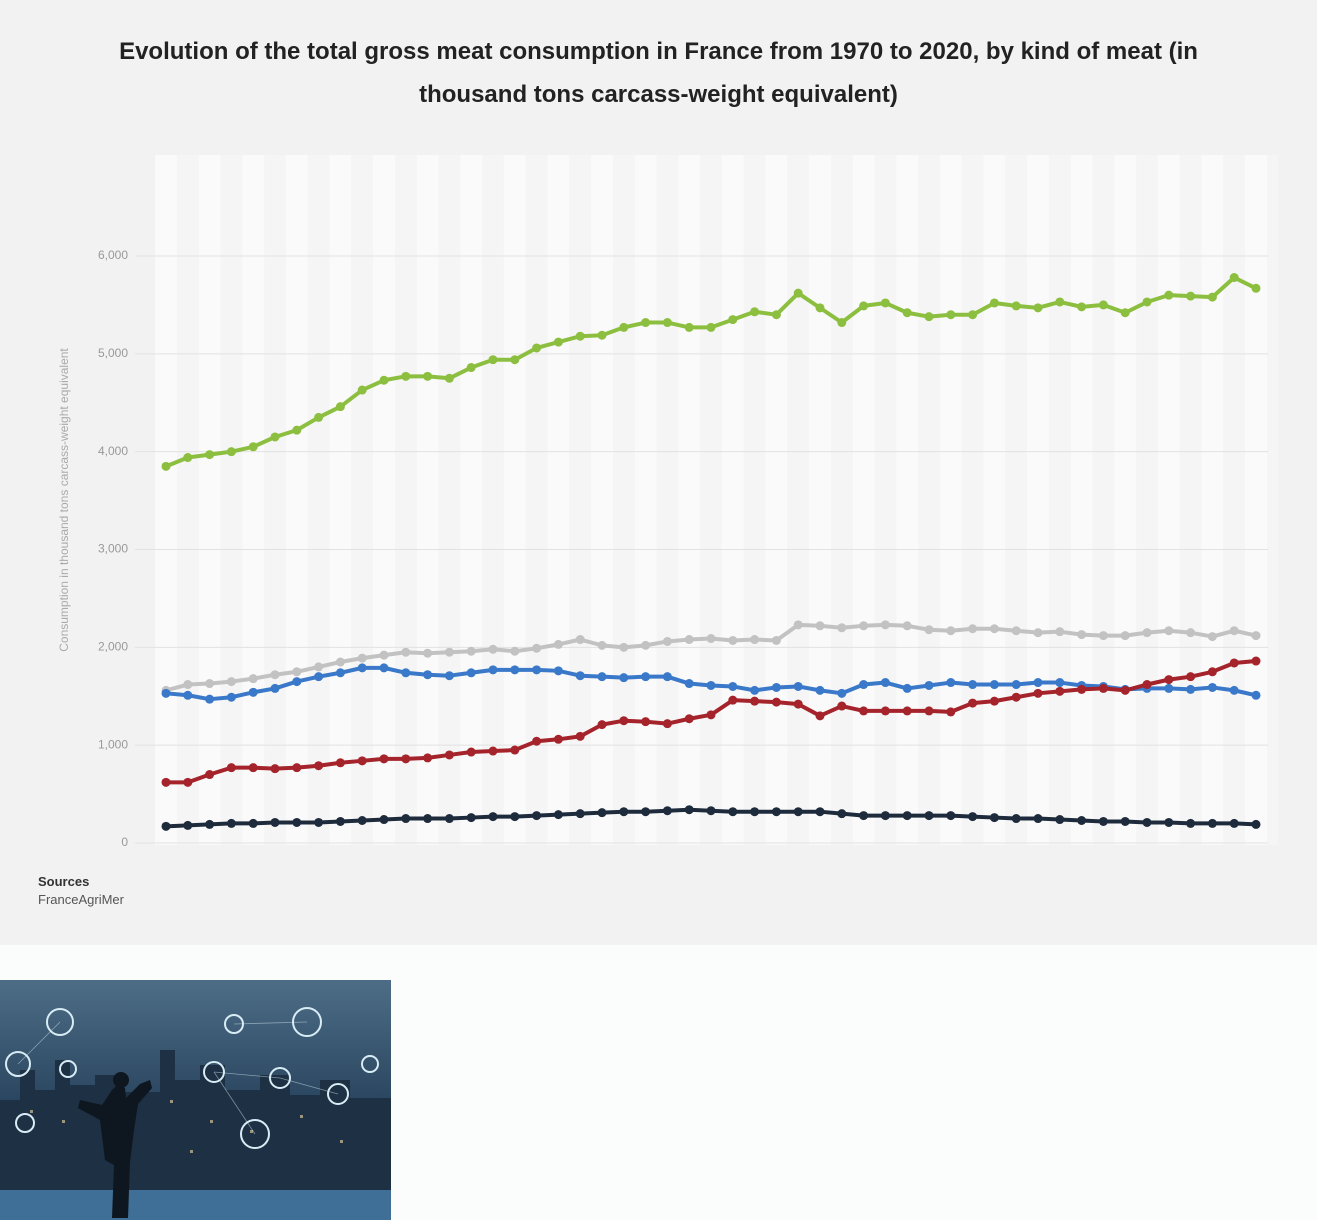  What do you see at coordinates (124, 842) in the screenshot?
I see `y-tick-label: 0` at bounding box center [124, 842].